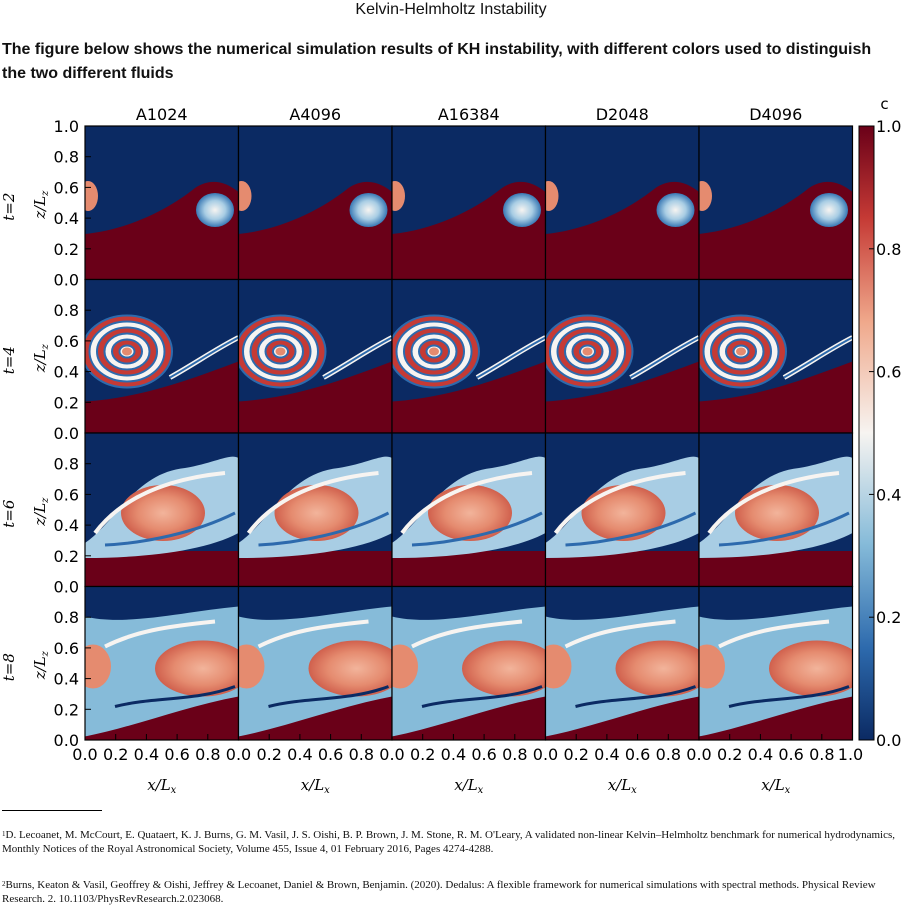 The height and width of the screenshot is (907, 902). Describe the element at coordinates (888, 126) in the screenshot. I see `colorbar-tick-label: 1.0` at that location.